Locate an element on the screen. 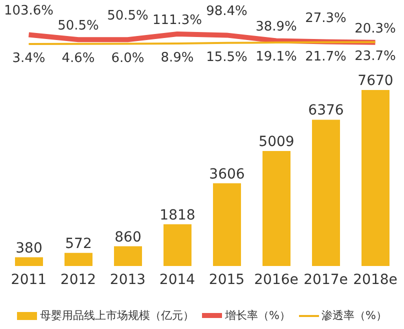  x-tick-label: 2014 is located at coordinates (177, 280).